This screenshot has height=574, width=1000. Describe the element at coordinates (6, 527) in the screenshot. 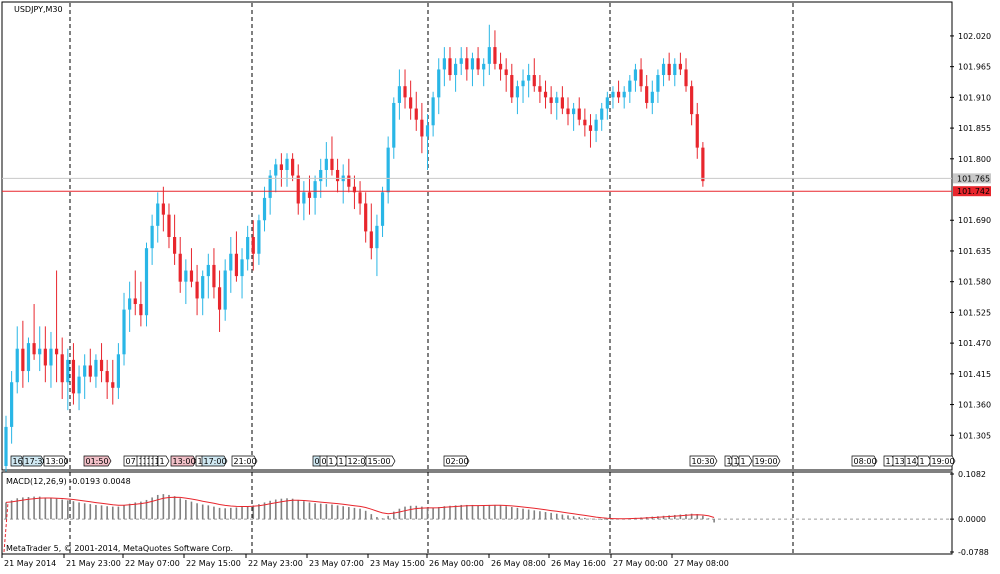

I see `macd-signal-lead` at that location.